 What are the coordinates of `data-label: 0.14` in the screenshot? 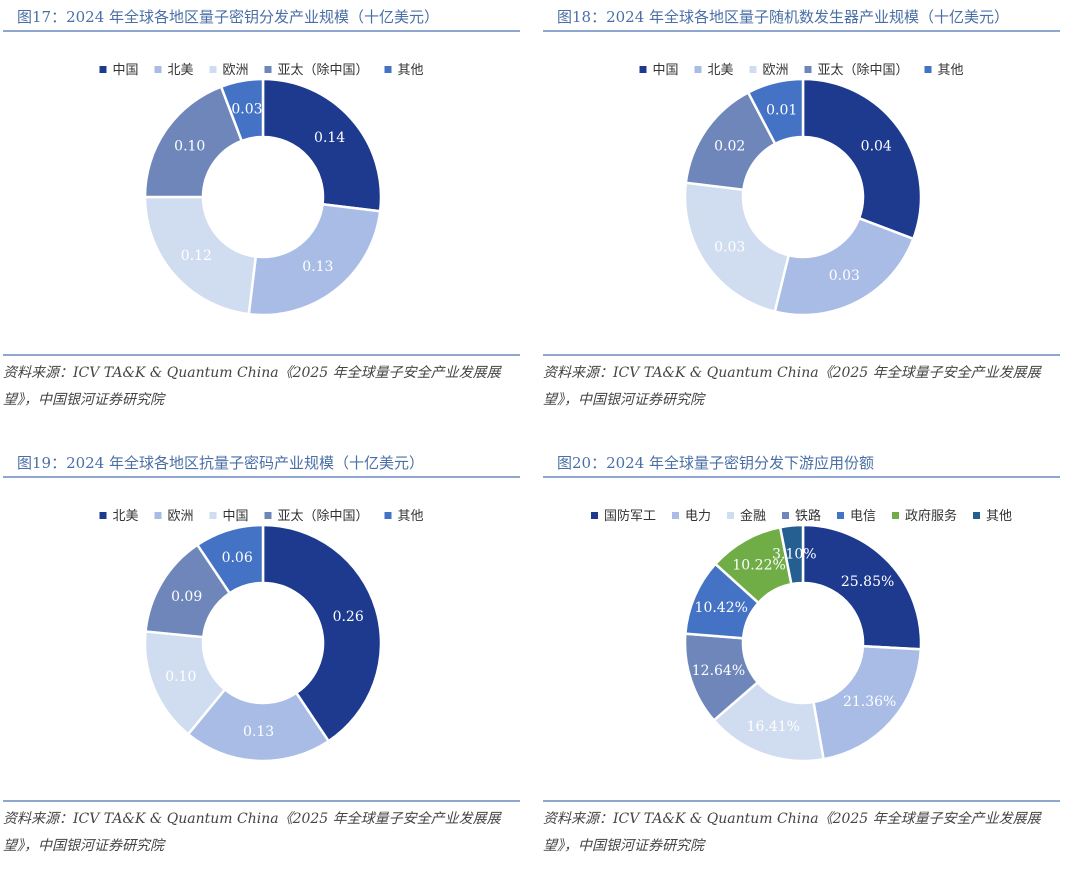 It's located at (329, 138).